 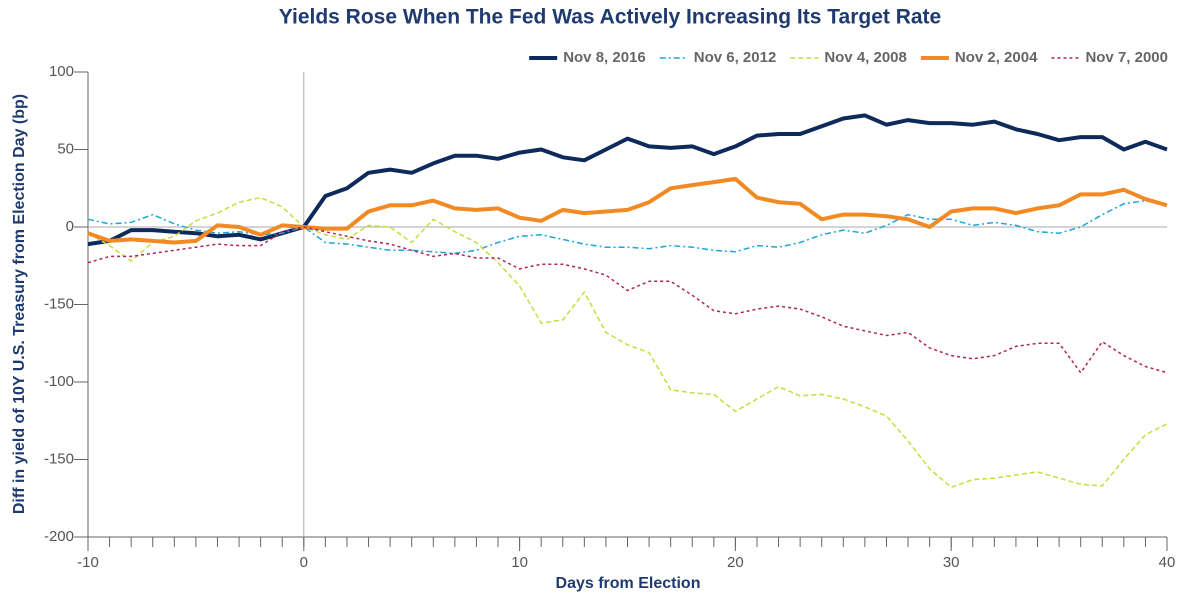 What do you see at coordinates (59, 381) in the screenshot?
I see `y-tick-label: -100` at bounding box center [59, 381].